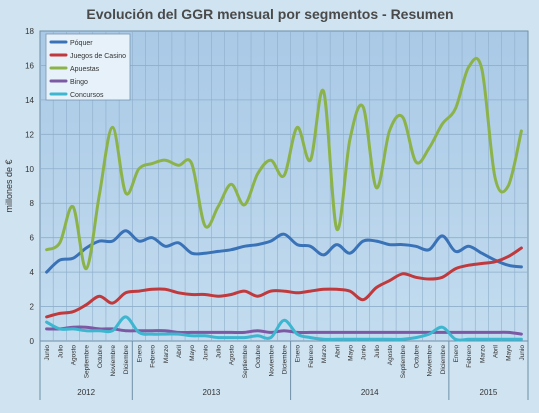 Image resolution: width=539 pixels, height=413 pixels. Describe the element at coordinates (29, 186) in the screenshot. I see `y-tick-labels: 0 2 4 6 8 10 12 14 16 18` at that location.